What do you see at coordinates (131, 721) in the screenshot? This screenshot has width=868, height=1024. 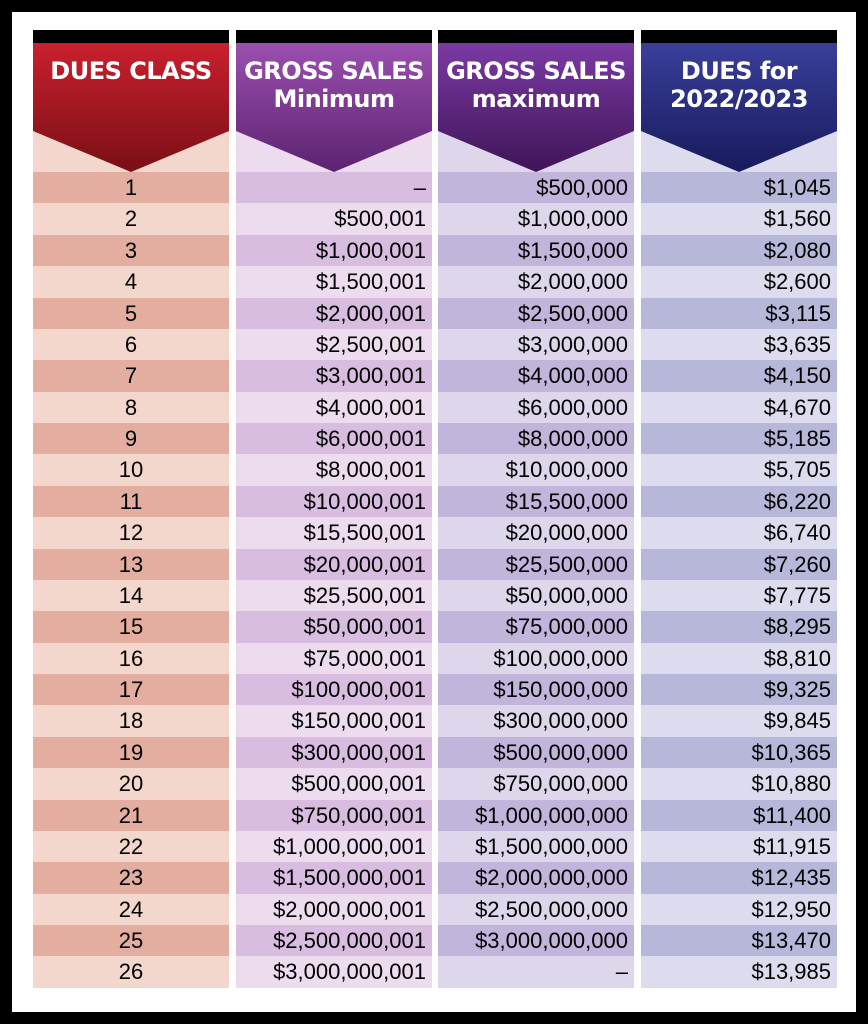 I see `table-cell: 18` at bounding box center [131, 721].